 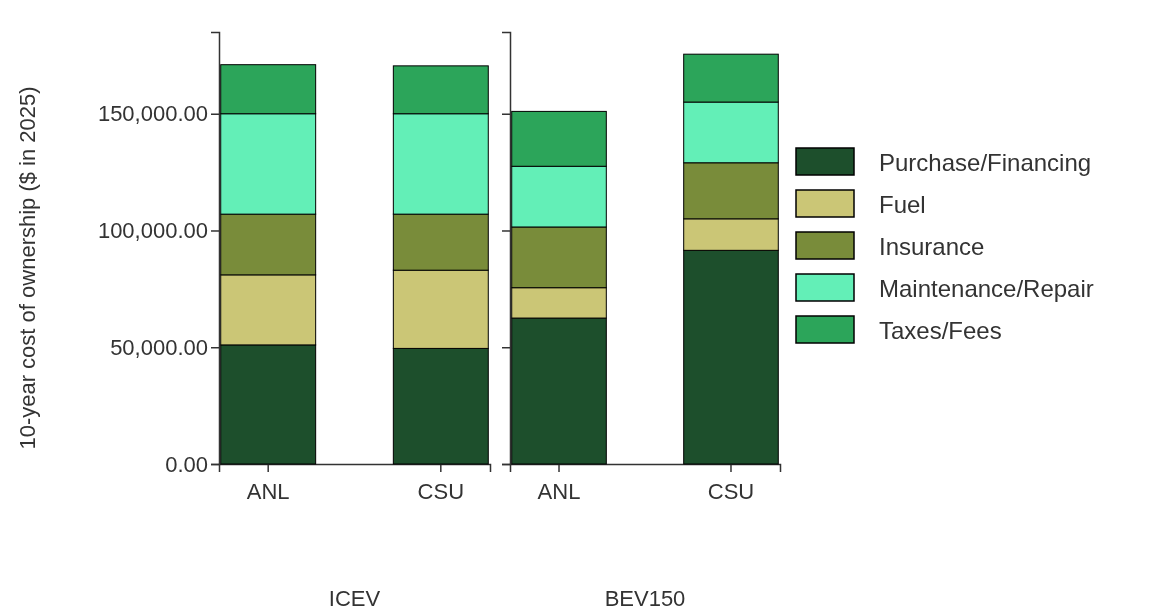 I want to click on legend-label: Insurance, so click(x=932, y=246).